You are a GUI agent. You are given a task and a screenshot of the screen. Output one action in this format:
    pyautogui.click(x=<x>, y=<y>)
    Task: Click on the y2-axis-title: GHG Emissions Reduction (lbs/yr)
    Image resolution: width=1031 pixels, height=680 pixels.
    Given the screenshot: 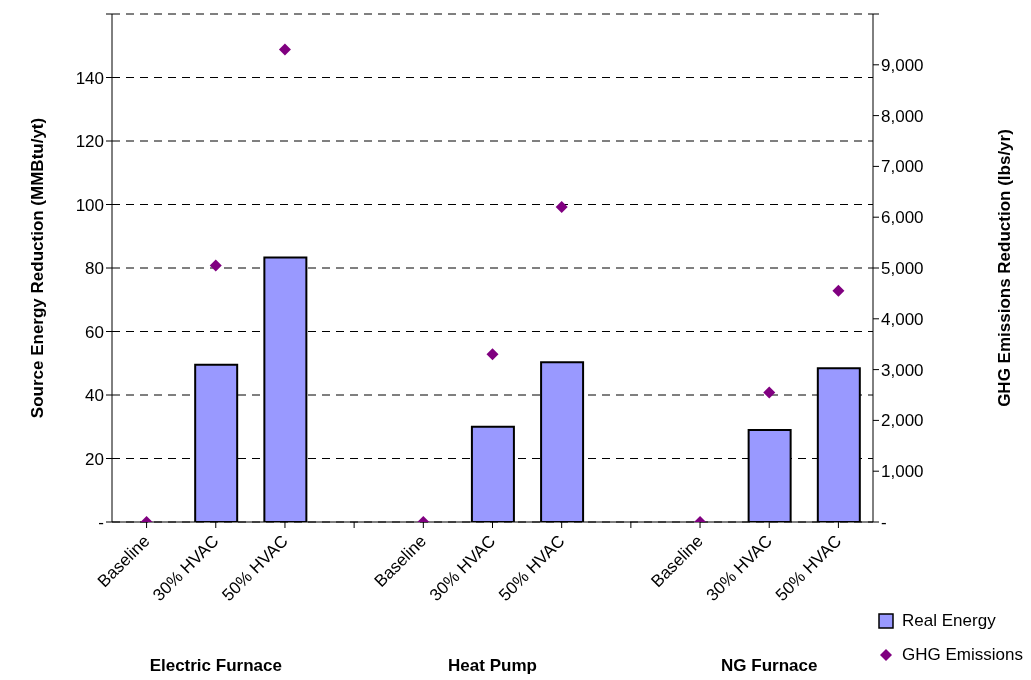 What is the action you would take?
    pyautogui.click(x=1005, y=268)
    